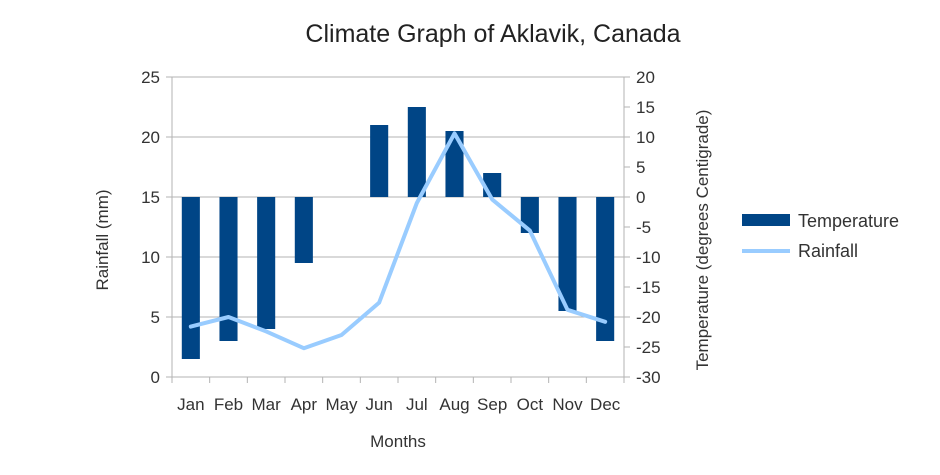 The image size is (940, 475). What do you see at coordinates (150, 77) in the screenshot?
I see `left-tick-label: 25` at bounding box center [150, 77].